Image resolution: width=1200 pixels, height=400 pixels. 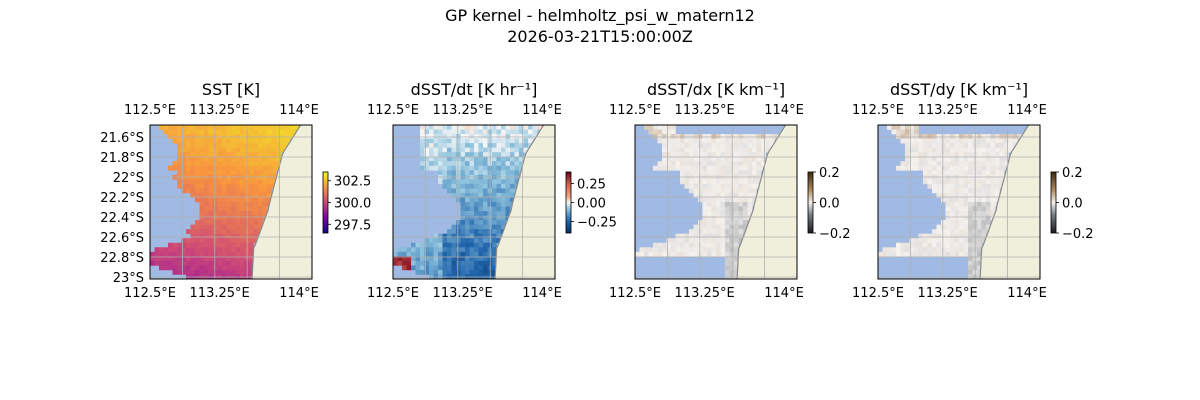 What do you see at coordinates (325, 202) in the screenshot?
I see `colorbar` at bounding box center [325, 202].